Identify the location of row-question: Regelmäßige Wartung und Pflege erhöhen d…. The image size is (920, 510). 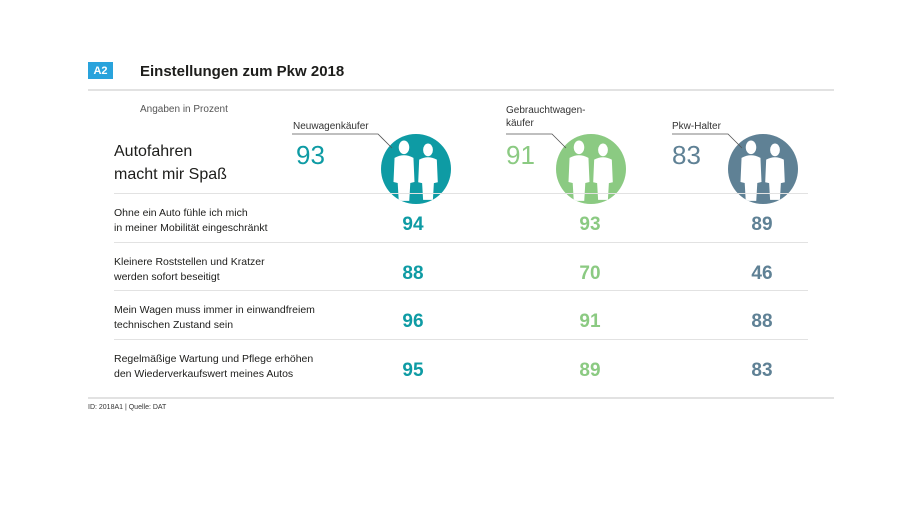
(214, 366).